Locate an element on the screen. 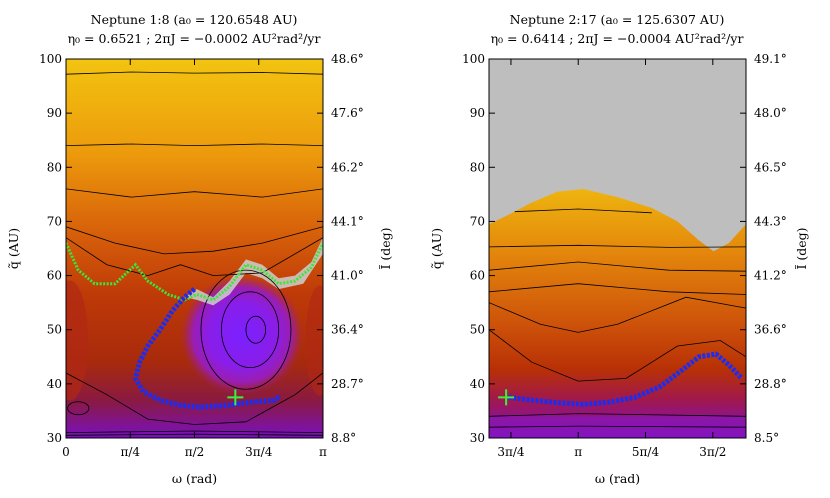 The width and height of the screenshot is (830, 498). x-tick-label: 0 is located at coordinates (66, 452).